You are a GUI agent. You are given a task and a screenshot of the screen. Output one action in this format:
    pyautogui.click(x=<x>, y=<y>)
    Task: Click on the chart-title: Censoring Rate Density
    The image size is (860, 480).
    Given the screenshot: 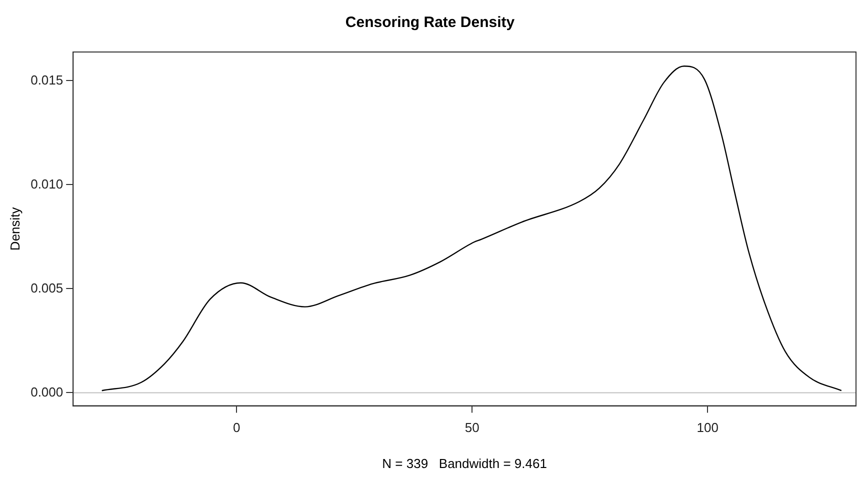 What is the action you would take?
    pyautogui.click(x=430, y=23)
    